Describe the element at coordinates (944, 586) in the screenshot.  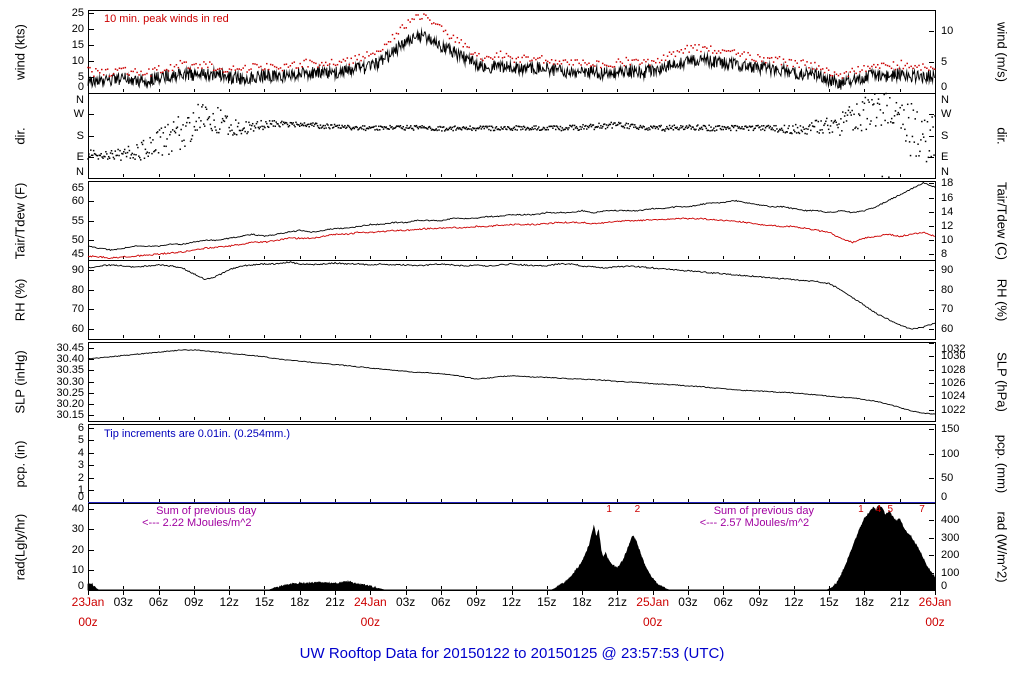
I see `y-tick-right-radiation: 0` at that location.